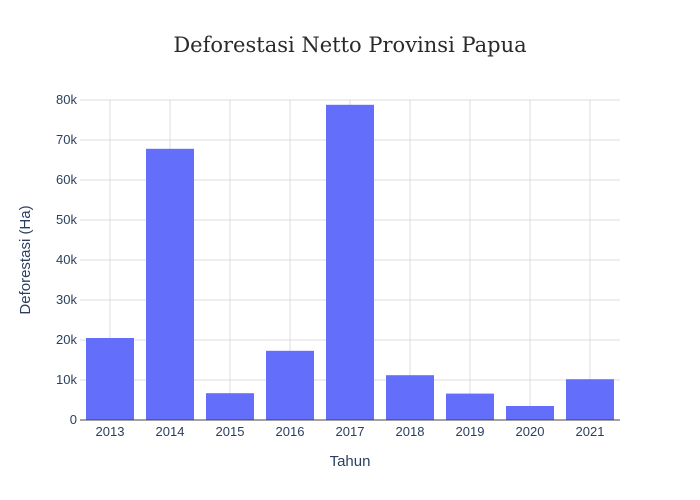 Image resolution: width=700 pixels, height=500 pixels. Describe the element at coordinates (350, 461) in the screenshot. I see `x-axis-title: Tahun` at that location.